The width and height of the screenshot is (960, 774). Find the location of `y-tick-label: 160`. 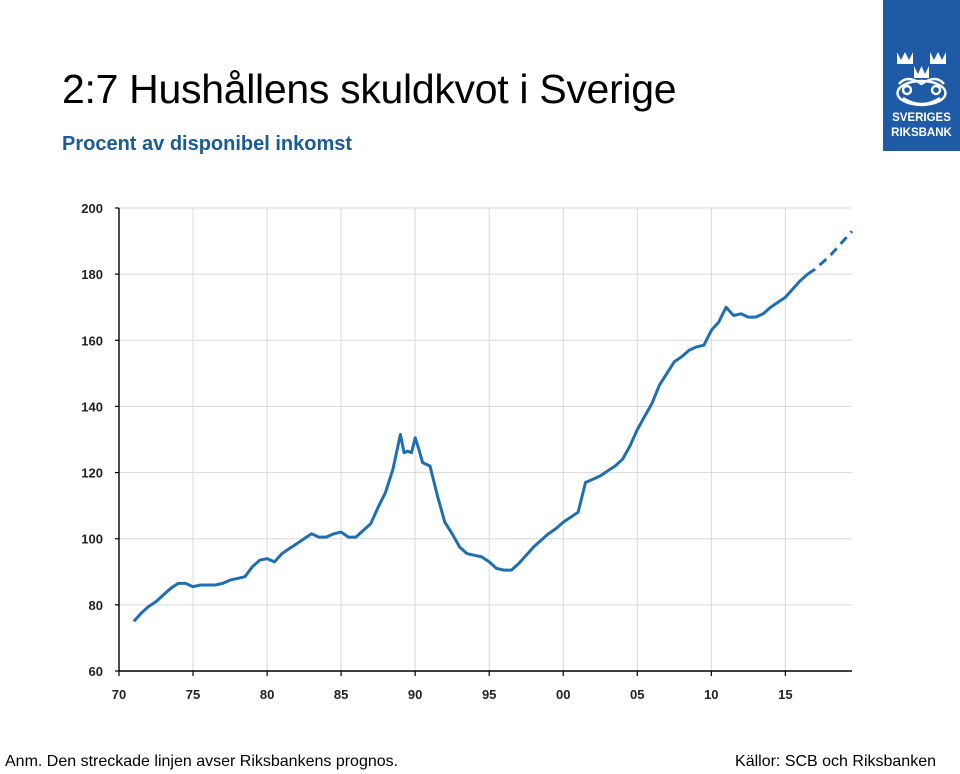

y-tick-label: 160 is located at coordinates (92, 340).